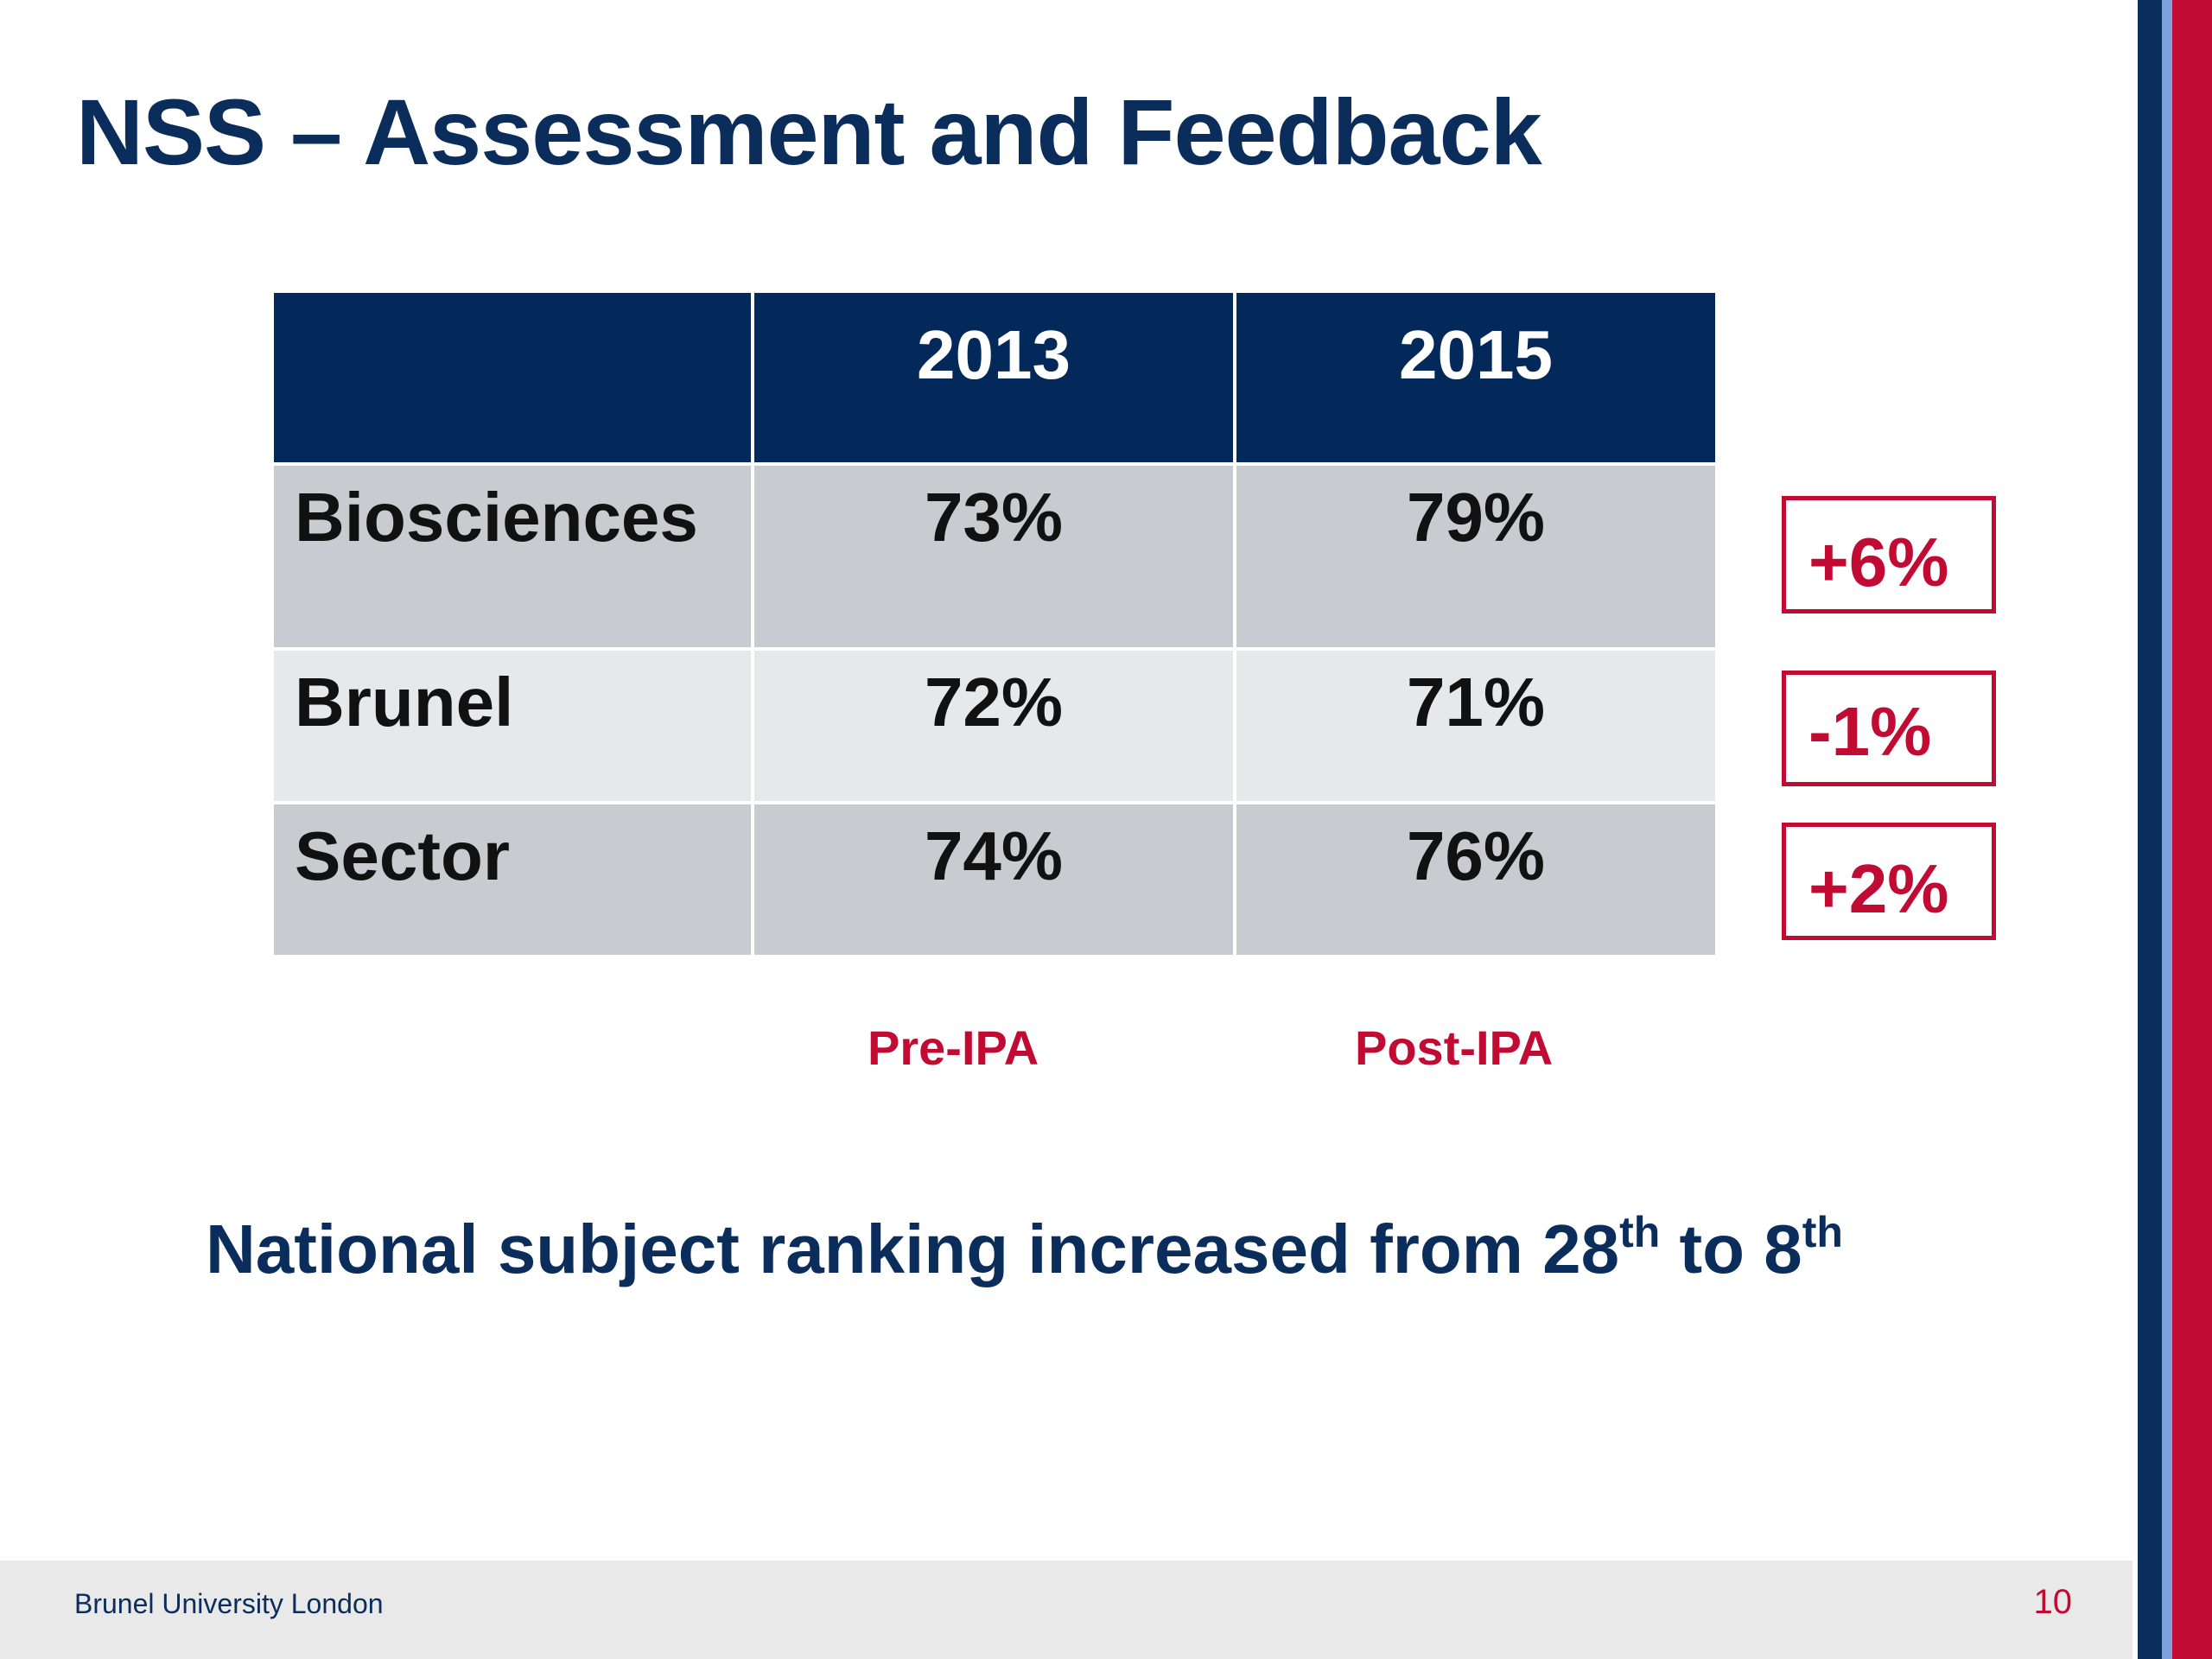  What do you see at coordinates (1822, 1232) in the screenshot?
I see `ranking-ordinal-2: th` at bounding box center [1822, 1232].